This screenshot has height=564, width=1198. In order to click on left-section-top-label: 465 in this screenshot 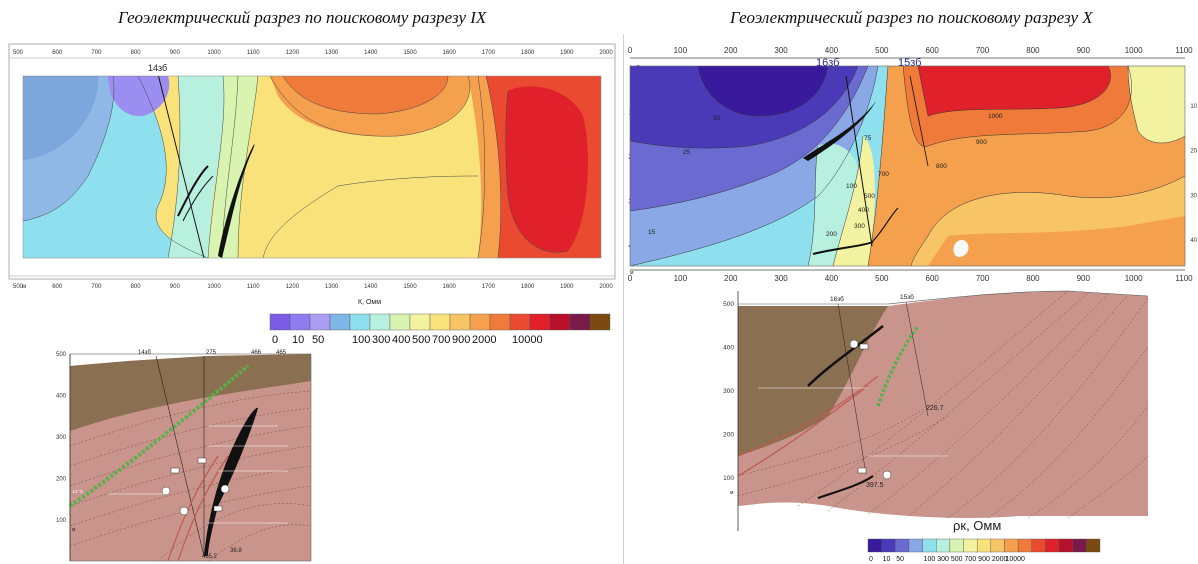, I will do `click(281, 353)`.